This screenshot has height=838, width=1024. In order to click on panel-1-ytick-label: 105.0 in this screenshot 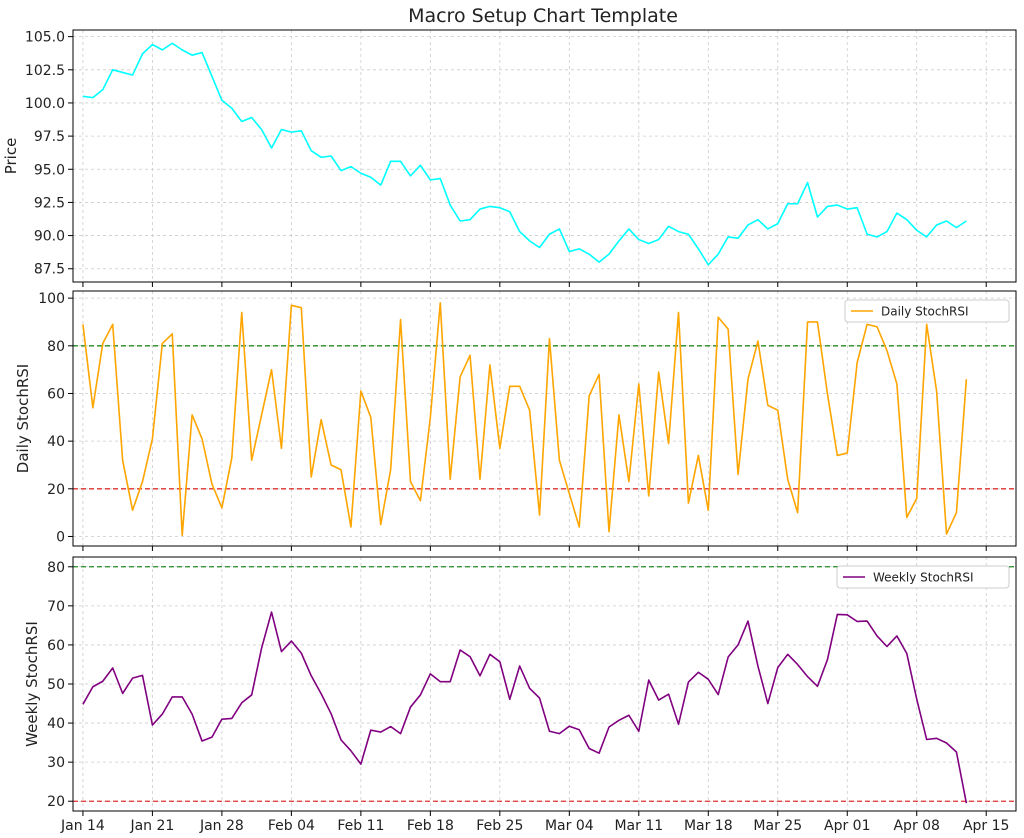, I will do `click(45, 38)`.